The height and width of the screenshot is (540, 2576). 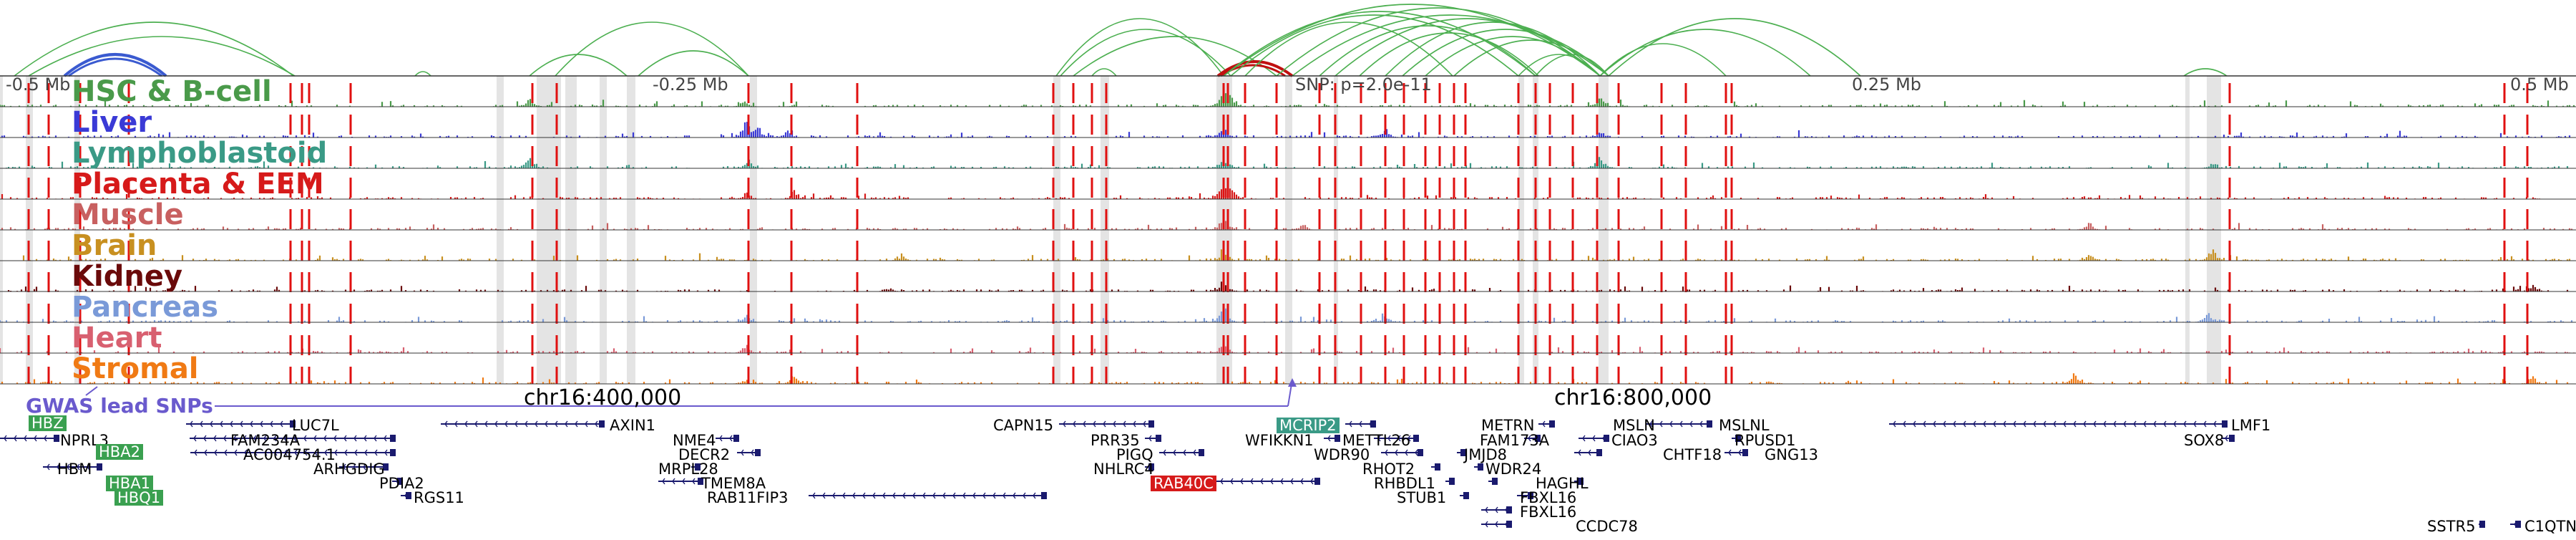 What do you see at coordinates (688, 469) in the screenshot?
I see `gene-label: MRPL28` at bounding box center [688, 469].